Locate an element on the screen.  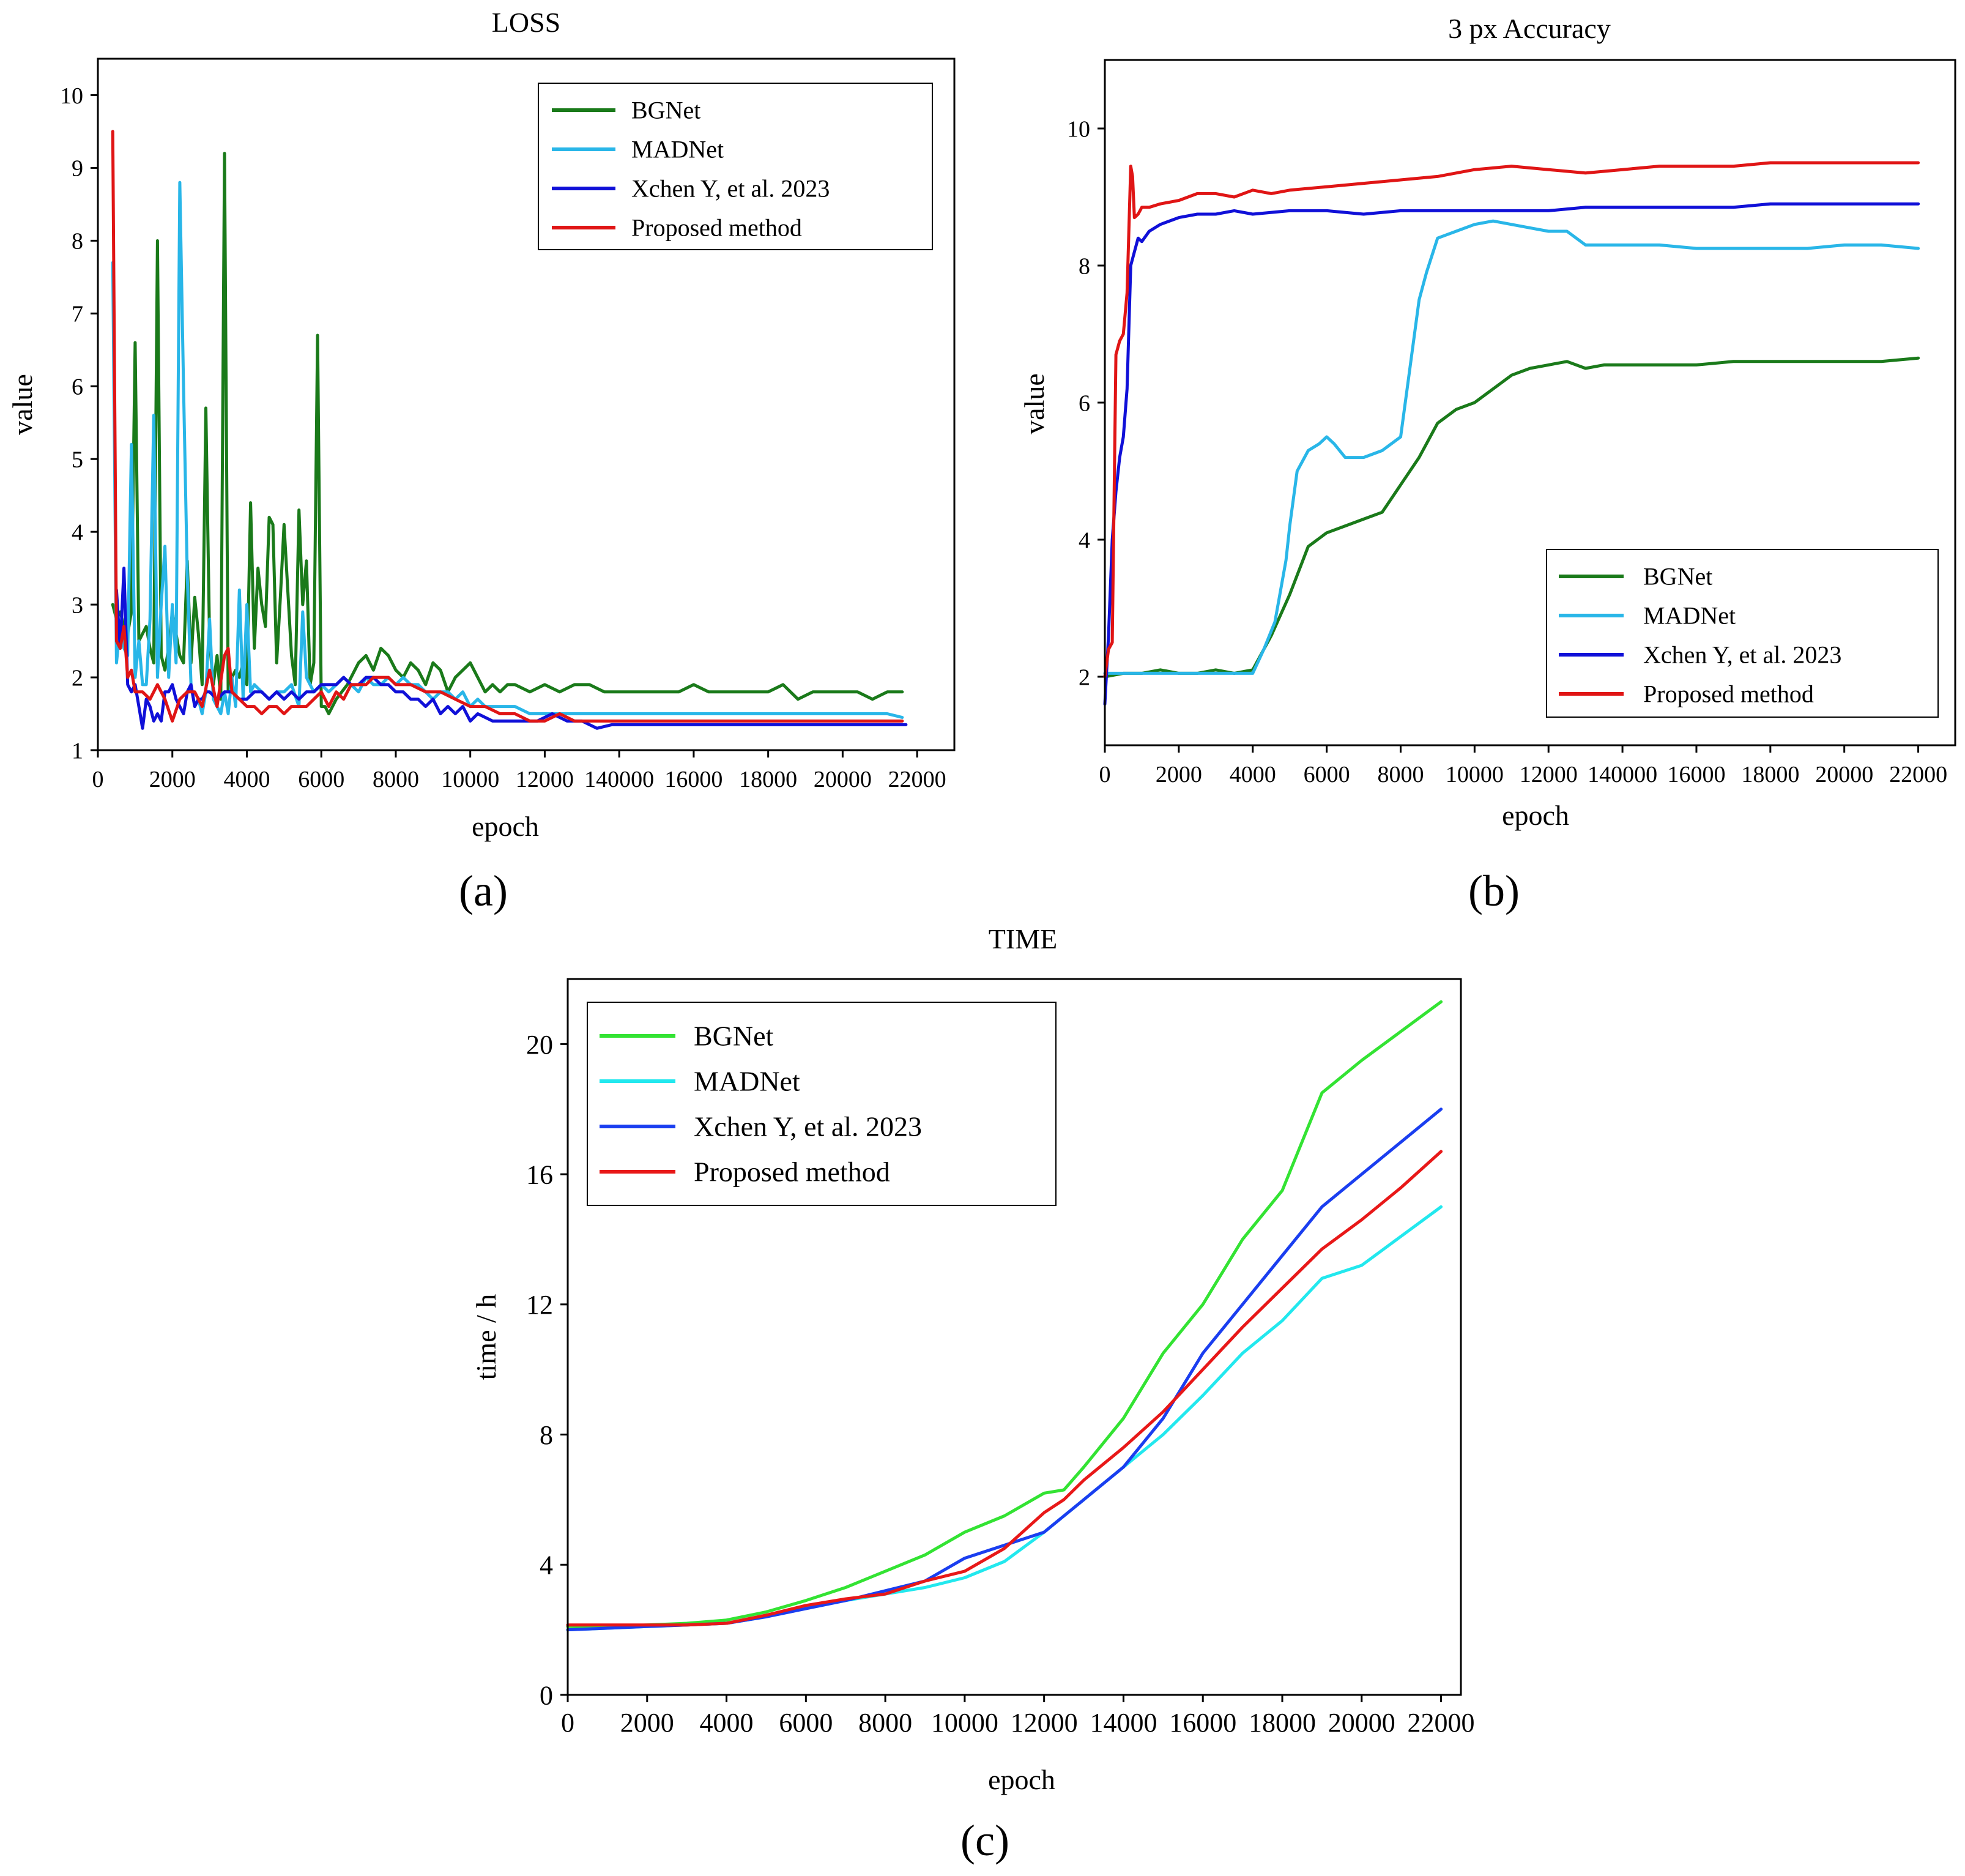
y-tick-label: 8 is located at coordinates (1084, 266).